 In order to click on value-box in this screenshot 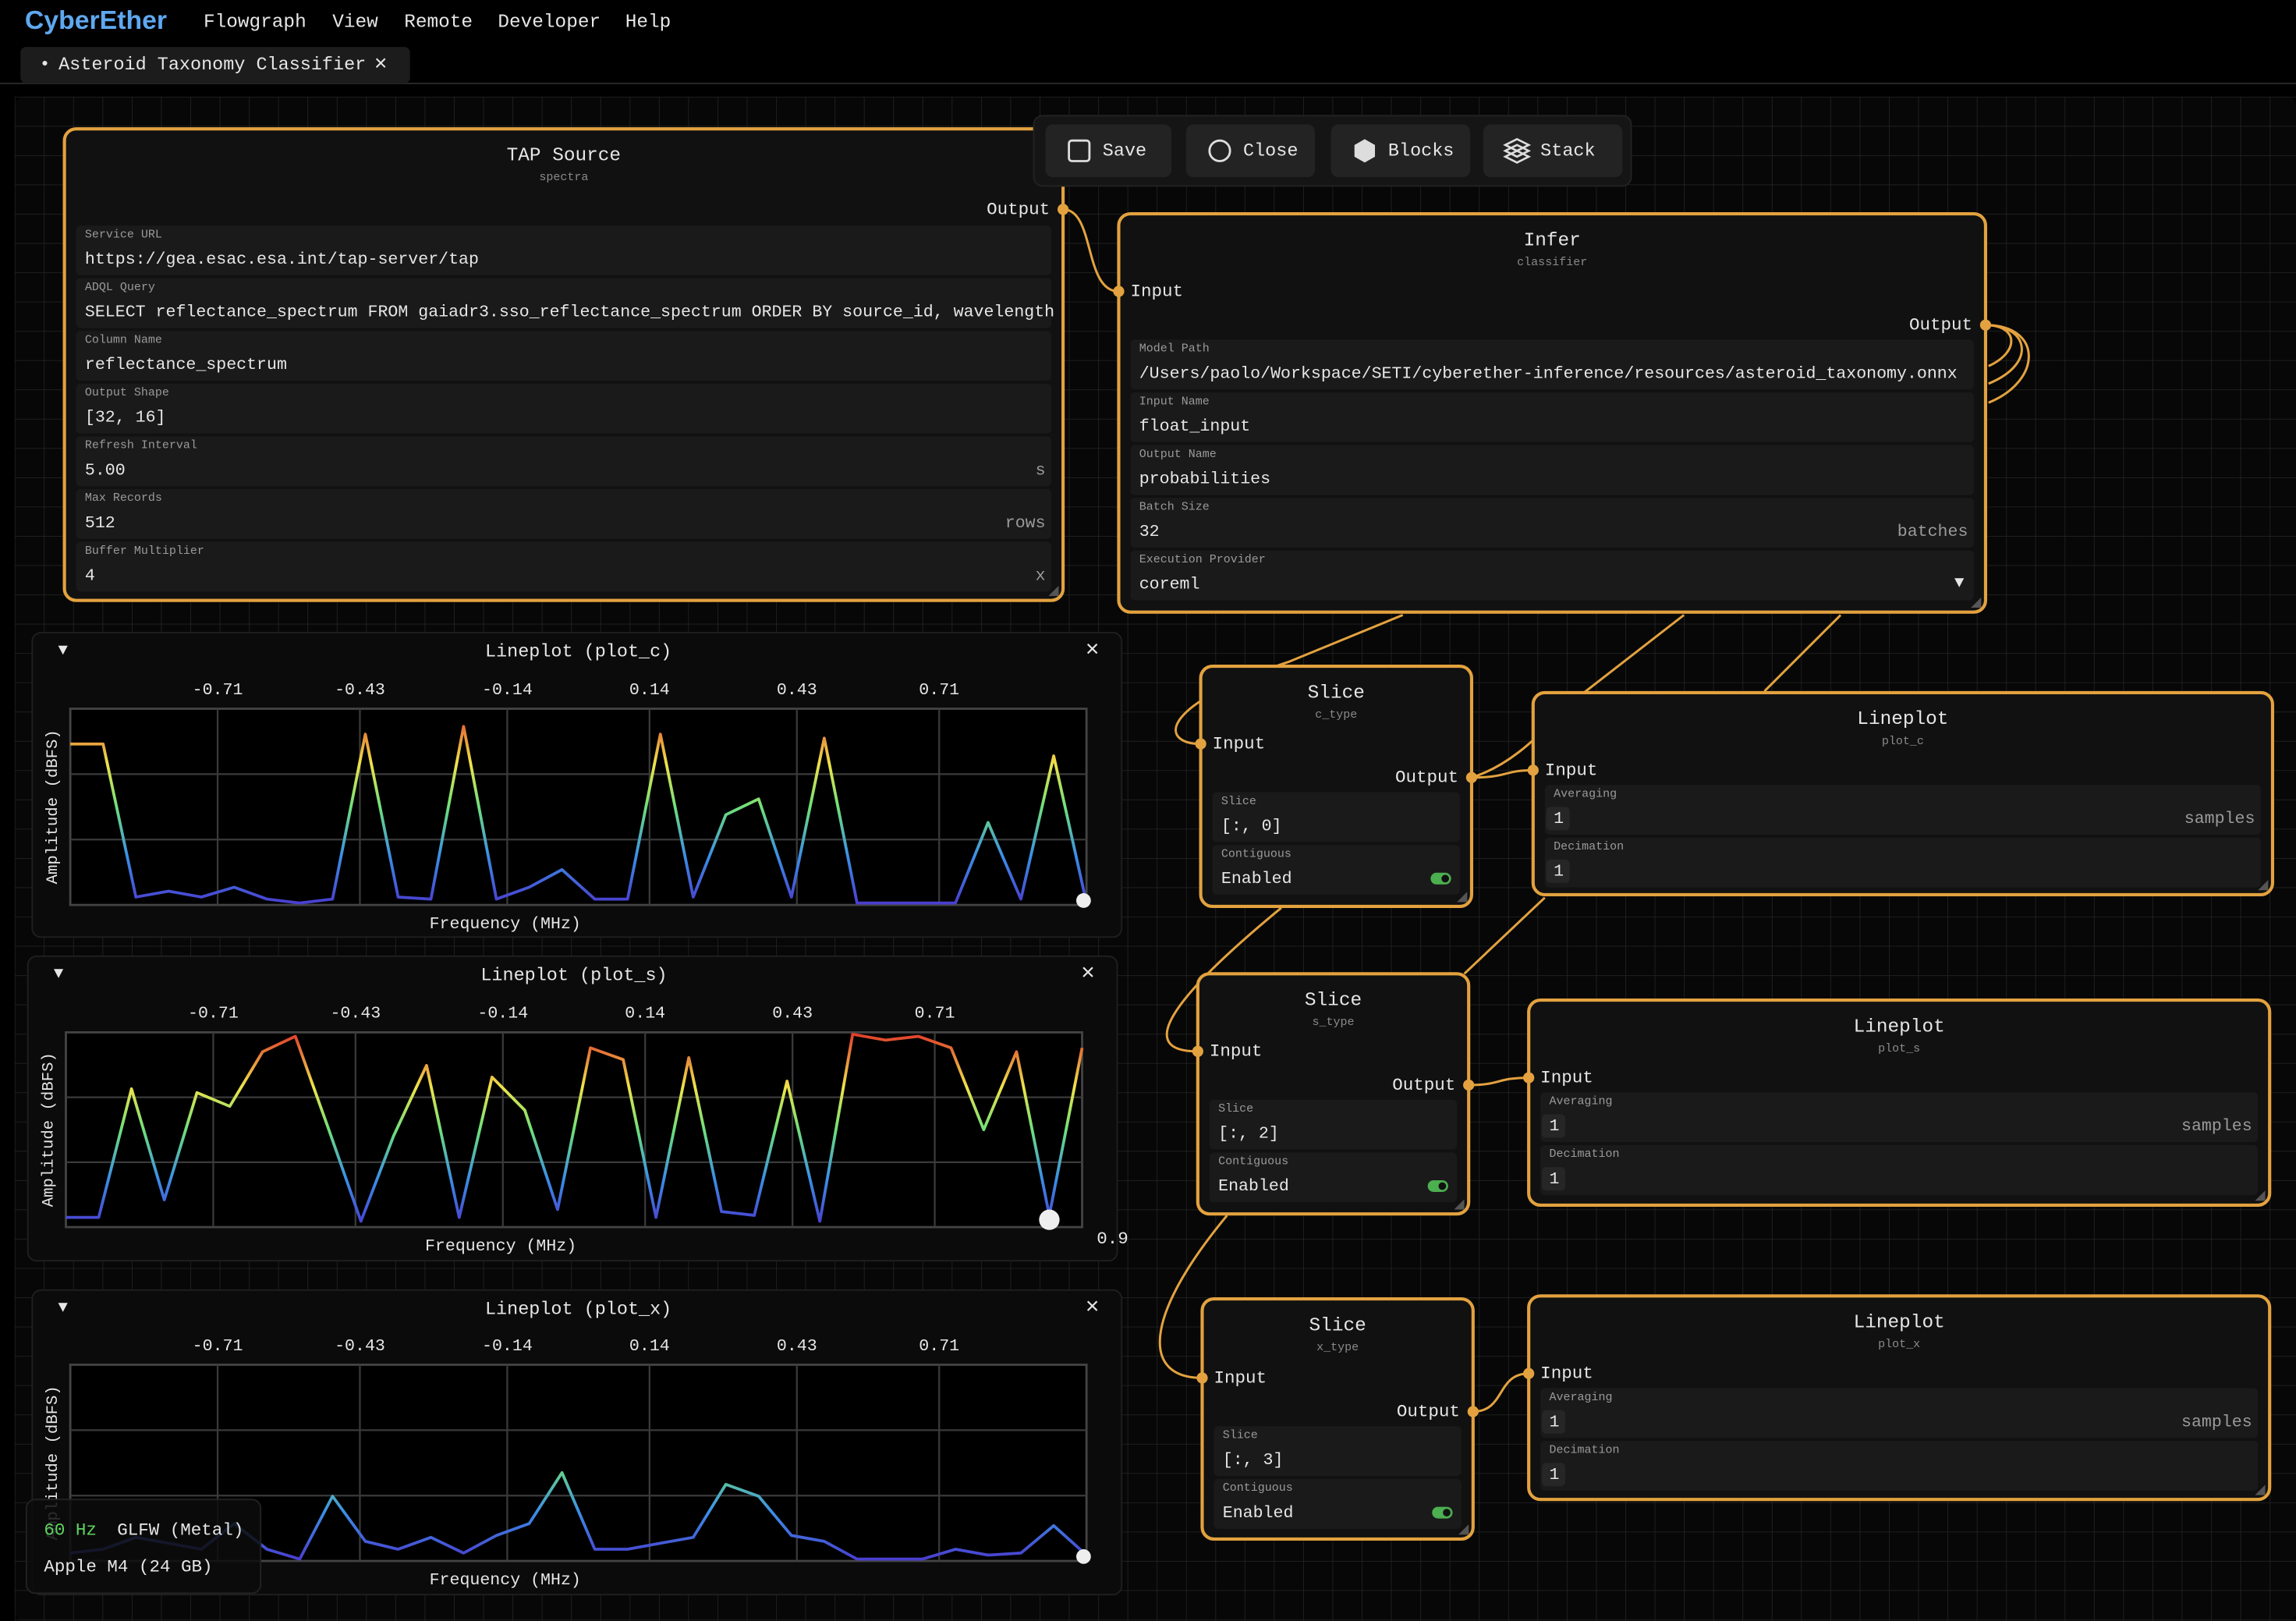, I will do `click(1554, 1475)`.